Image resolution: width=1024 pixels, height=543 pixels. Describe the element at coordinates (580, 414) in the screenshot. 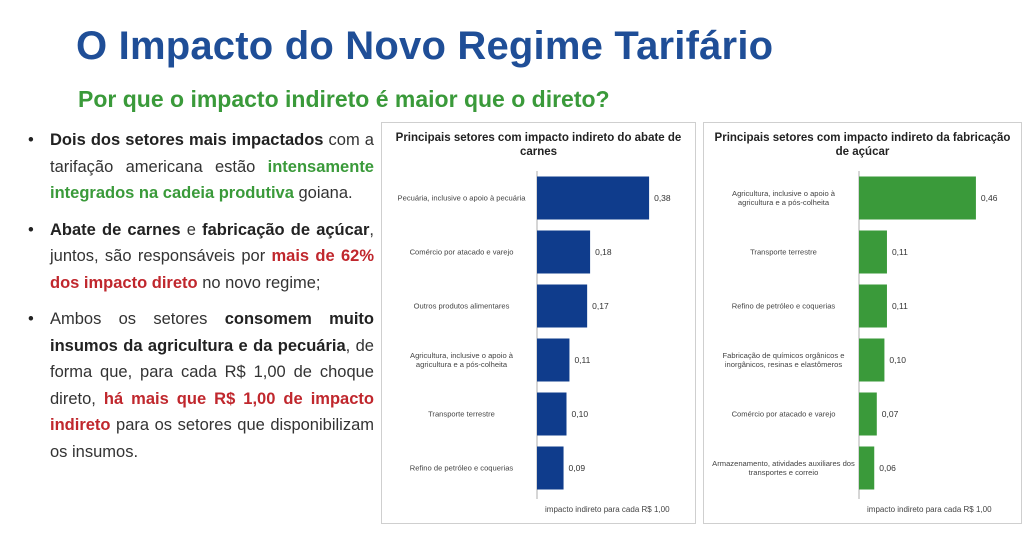

I see `chart-1-value-label-5: 0,10` at that location.